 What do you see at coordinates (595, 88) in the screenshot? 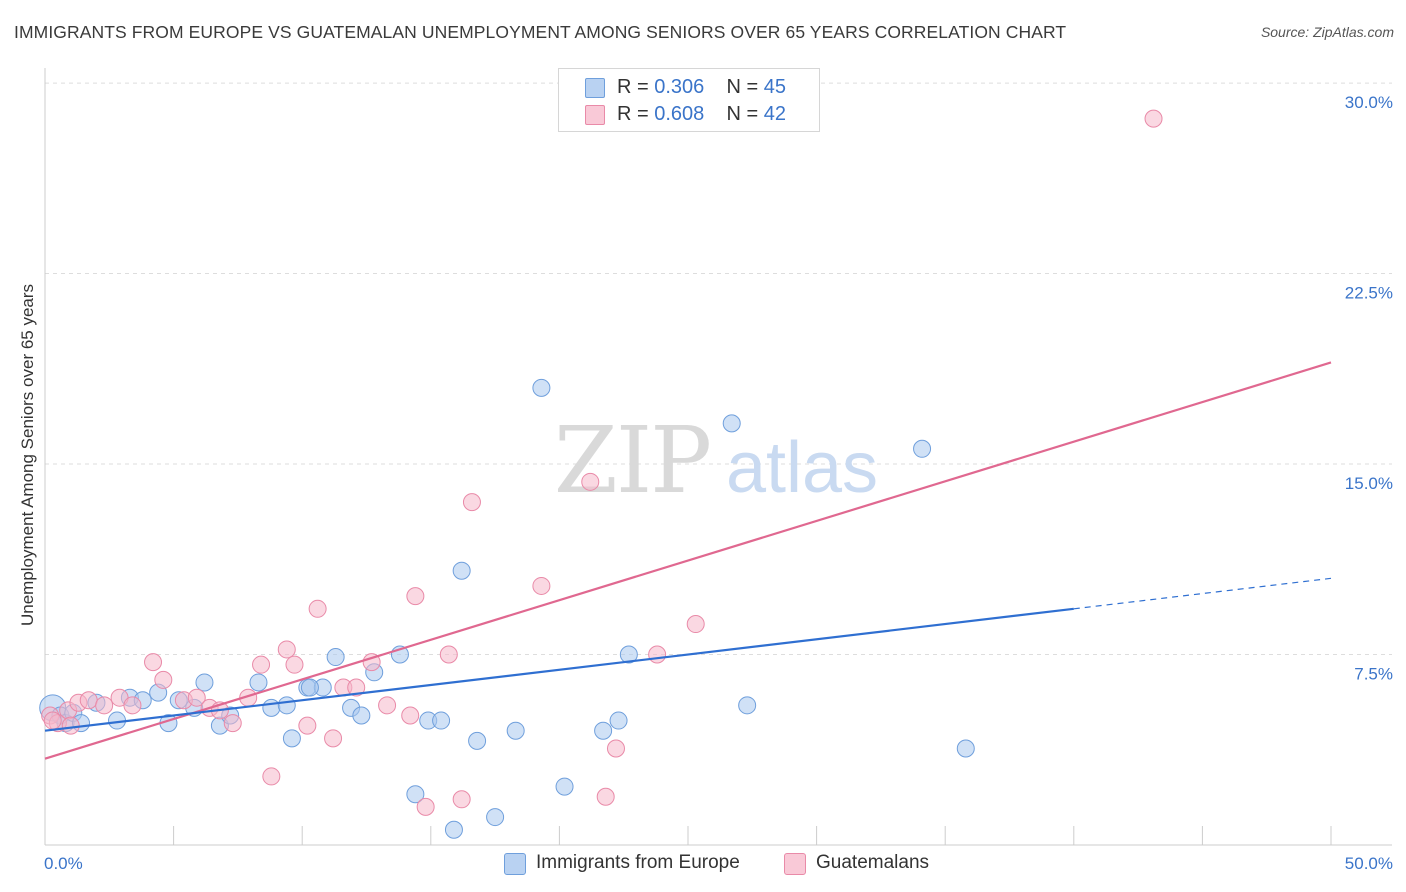
I see `legend-swatch-blue` at bounding box center [595, 88].